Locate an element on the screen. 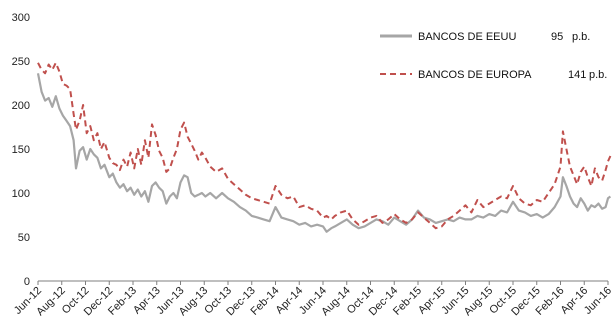  legend-unit-eeuu: p.b. is located at coordinates (581, 37).